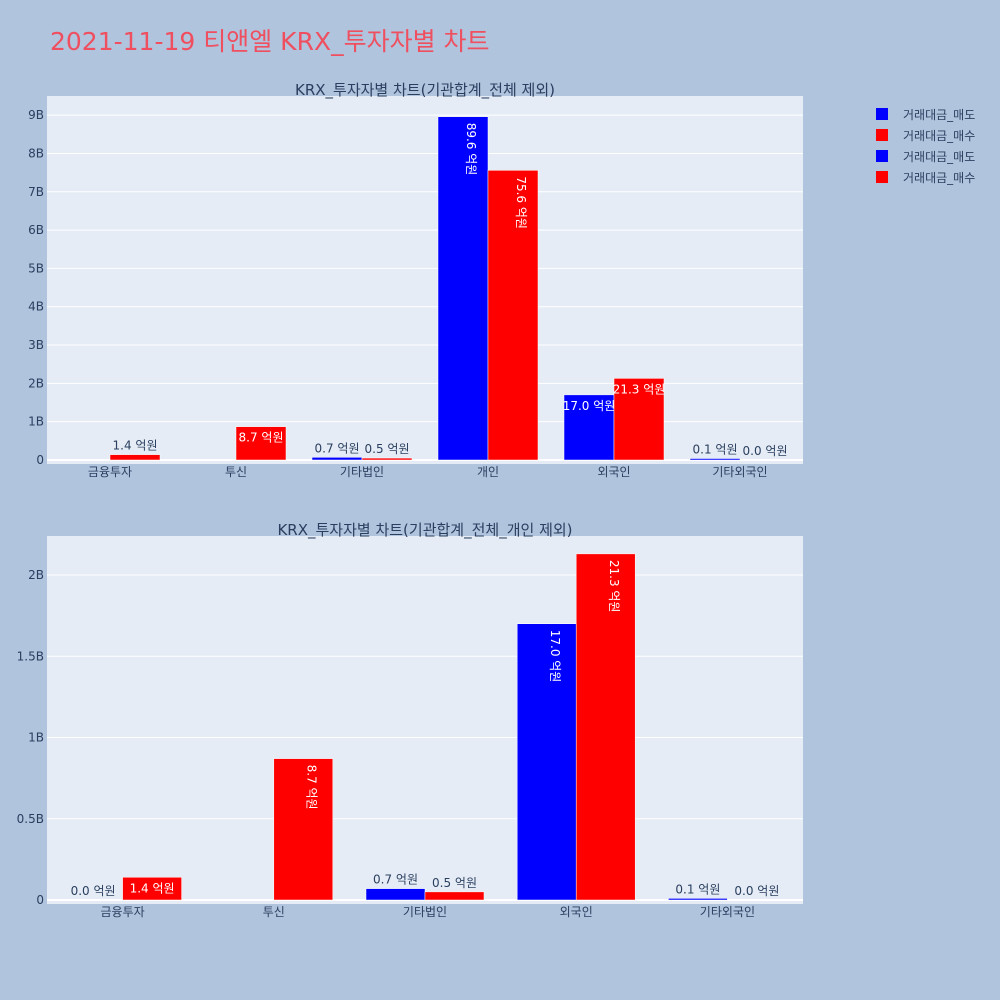  I want to click on bar-value-label: 89.6 억원, so click(471, 149).